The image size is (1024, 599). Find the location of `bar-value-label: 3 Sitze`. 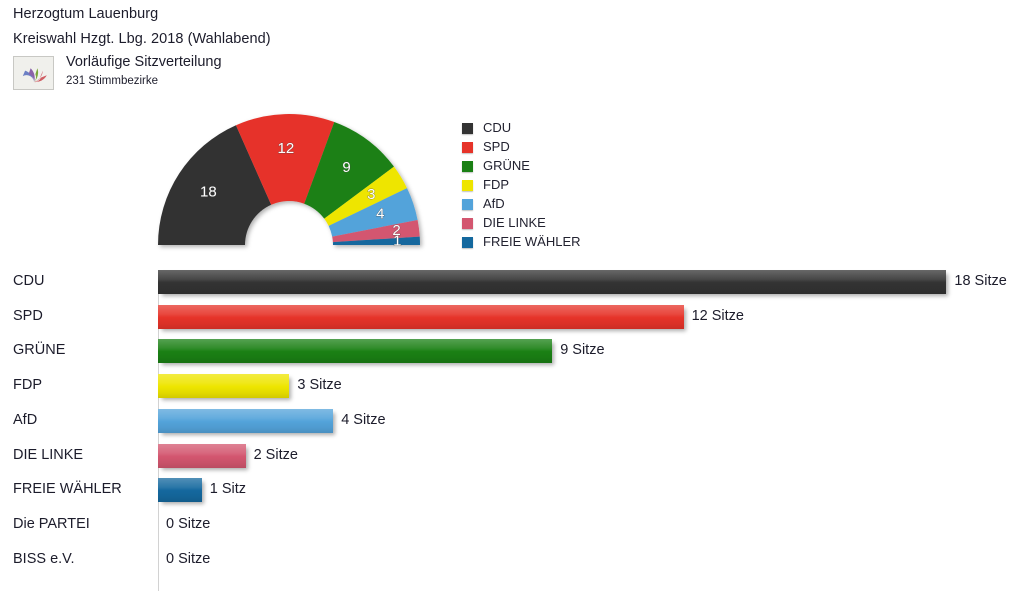

bar-value-label: 3 Sitze is located at coordinates (319, 385).